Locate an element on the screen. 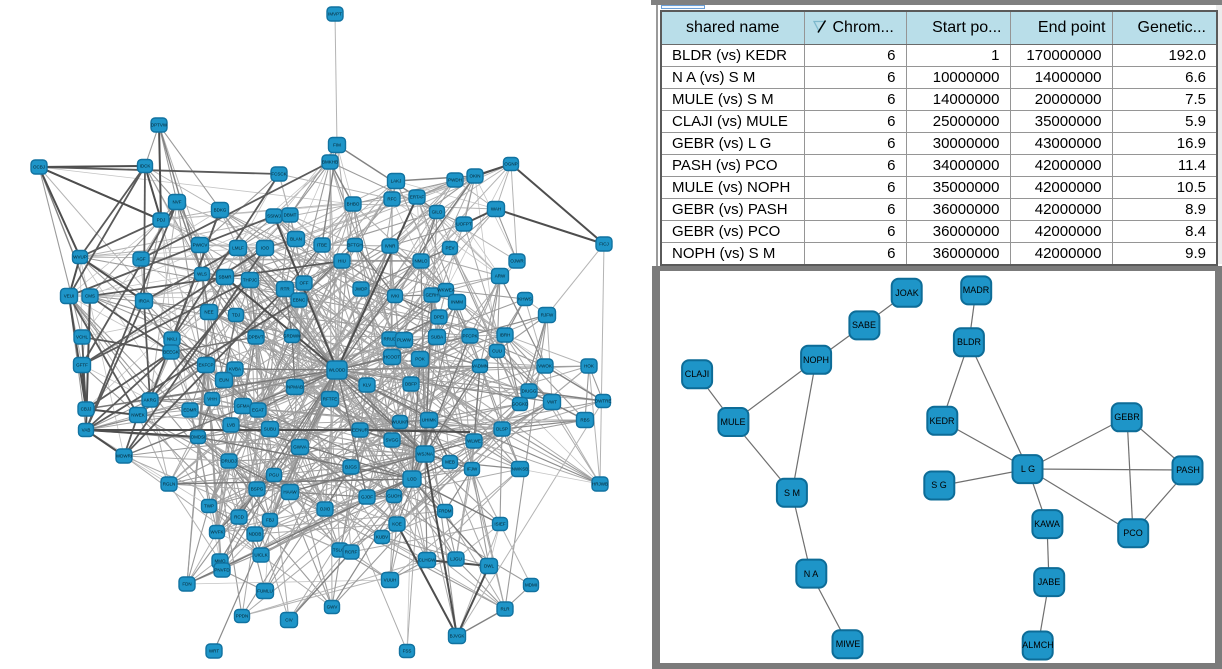  svg-text: MULE is located at coordinates (732, 422).